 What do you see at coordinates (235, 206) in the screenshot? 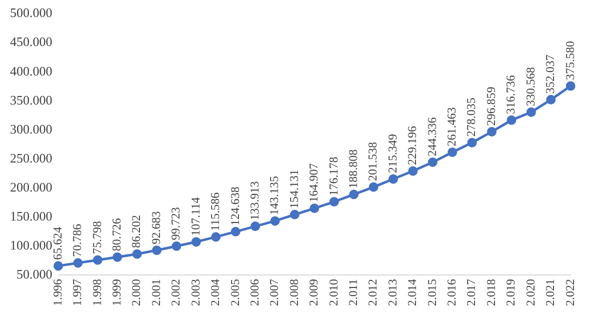
I see `data-label: 124.638` at bounding box center [235, 206].